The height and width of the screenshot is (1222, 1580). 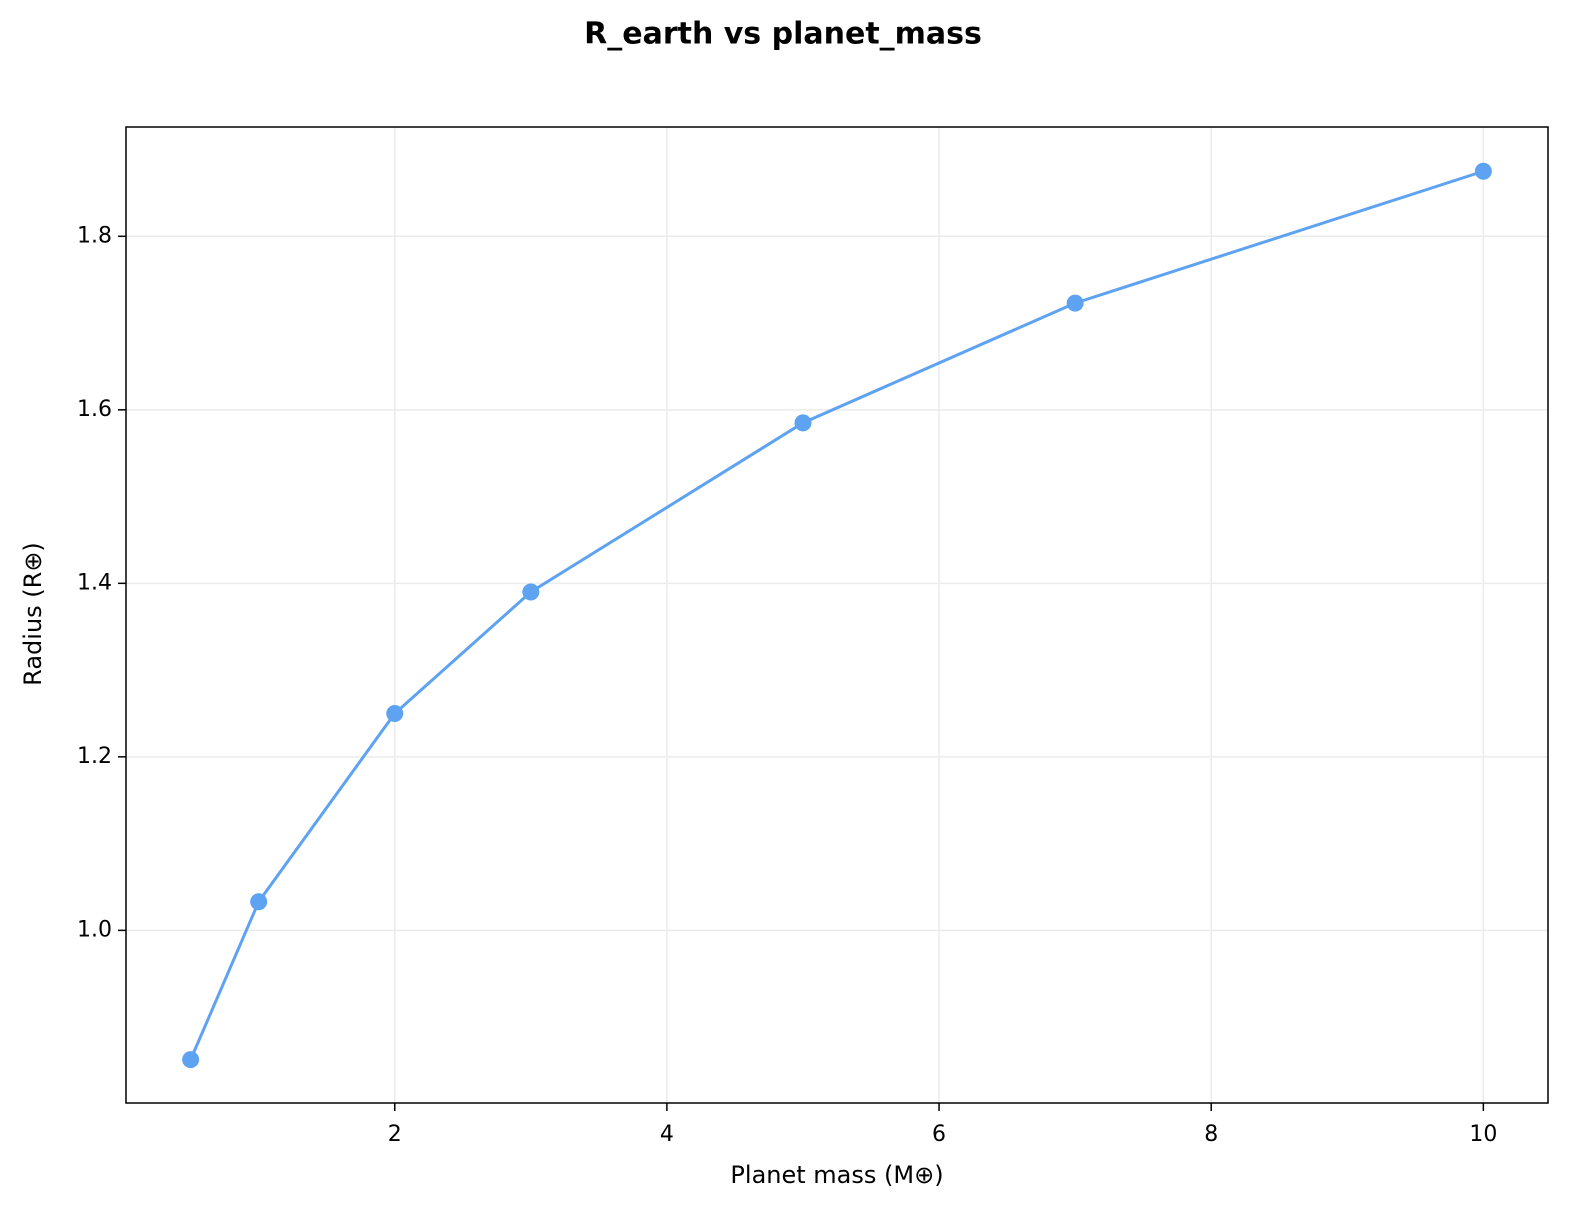 What do you see at coordinates (94, 409) in the screenshot?
I see `y-tick-label: 1.6` at bounding box center [94, 409].